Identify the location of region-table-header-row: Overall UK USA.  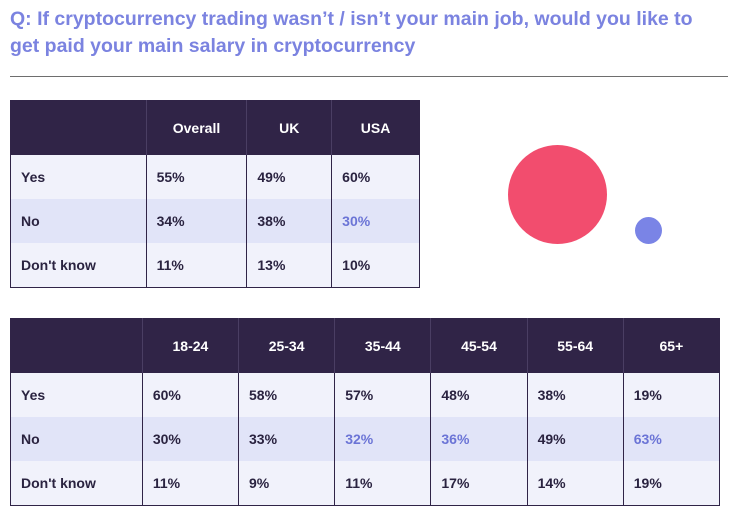
(215, 127).